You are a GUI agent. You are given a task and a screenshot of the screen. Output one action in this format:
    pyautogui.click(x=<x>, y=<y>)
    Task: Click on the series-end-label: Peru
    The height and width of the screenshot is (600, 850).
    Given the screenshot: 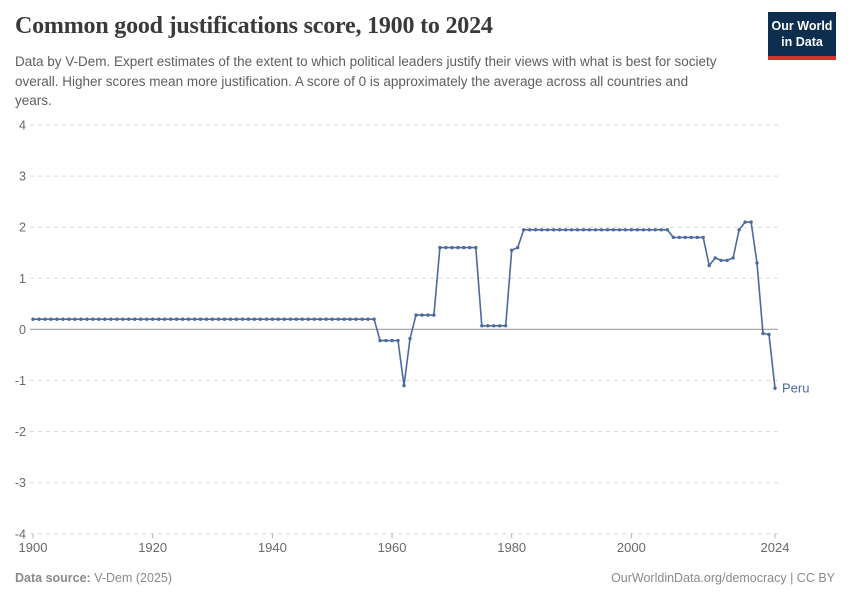 What is the action you would take?
    pyautogui.click(x=795, y=388)
    